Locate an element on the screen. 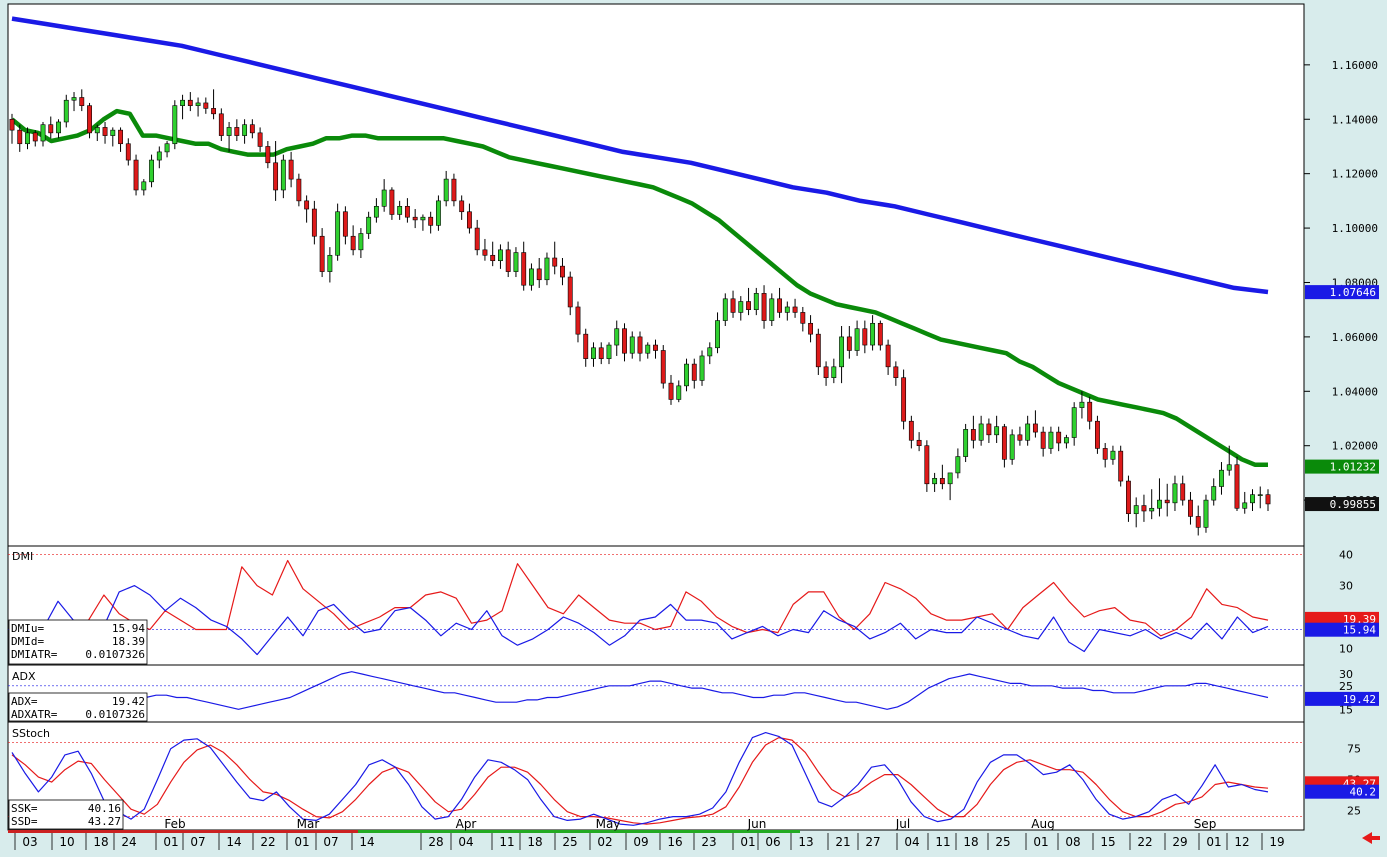  scroll-left-arrow-icon is located at coordinates (1371, 838).